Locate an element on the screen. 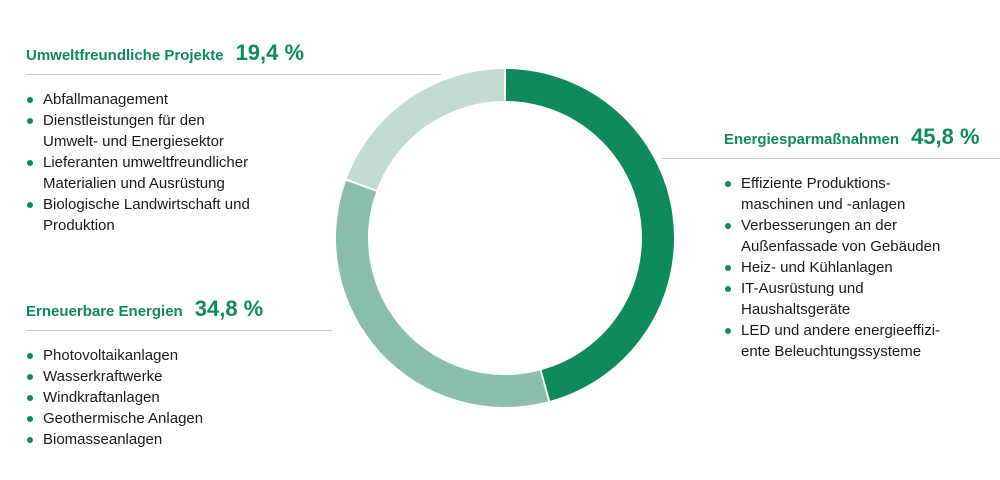 This screenshot has height=480, width=1000. category-value: 45,8 % is located at coordinates (945, 136).